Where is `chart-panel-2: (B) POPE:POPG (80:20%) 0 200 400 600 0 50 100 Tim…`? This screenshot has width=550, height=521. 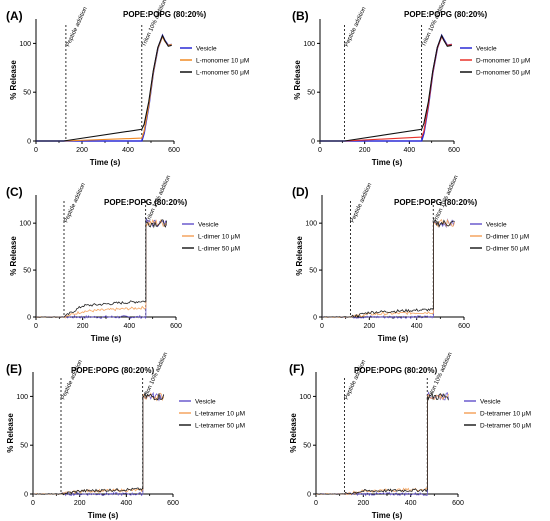 chart-panel-2: (B) POPE:POPG (80:20%) 0 200 400 600 0 50 100 Tim… is located at coordinates (411, 83).